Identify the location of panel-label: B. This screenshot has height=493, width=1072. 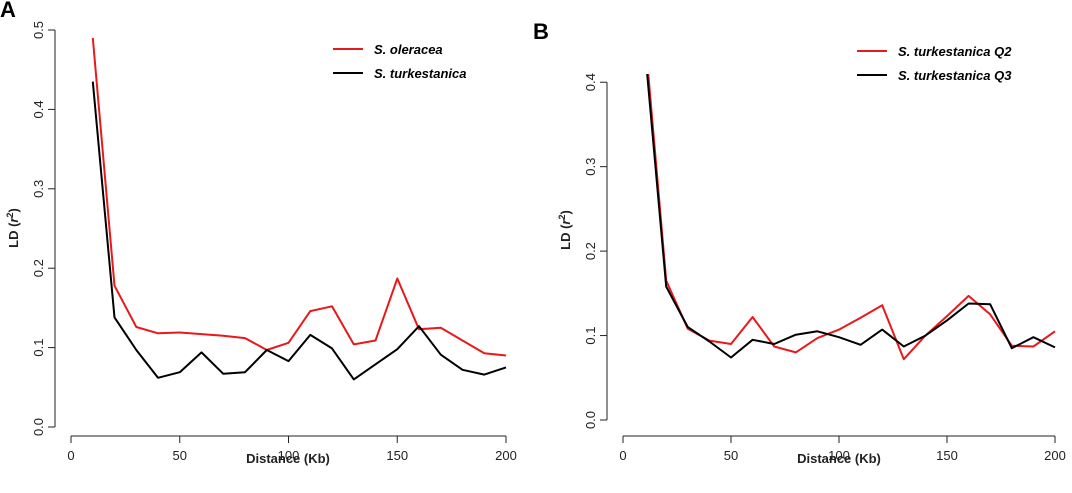
(541, 31).